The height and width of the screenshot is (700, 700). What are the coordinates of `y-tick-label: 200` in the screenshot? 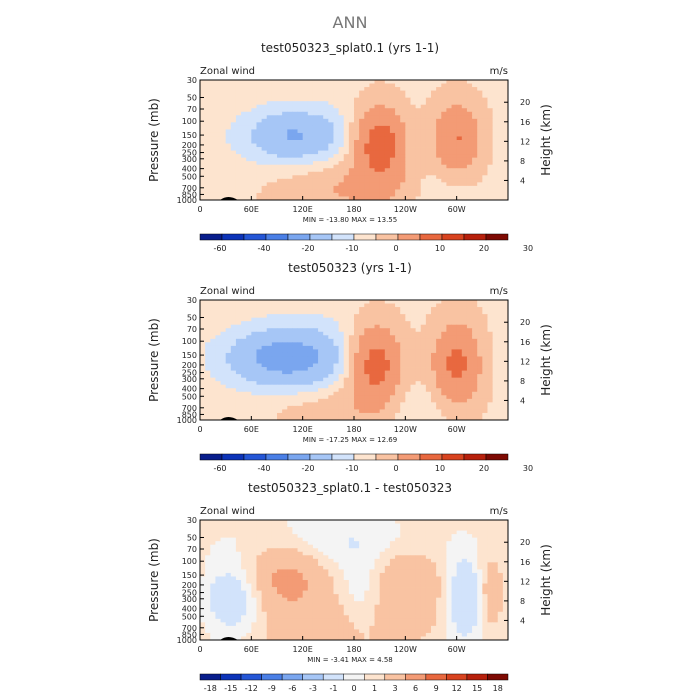 It's located at (189, 365).